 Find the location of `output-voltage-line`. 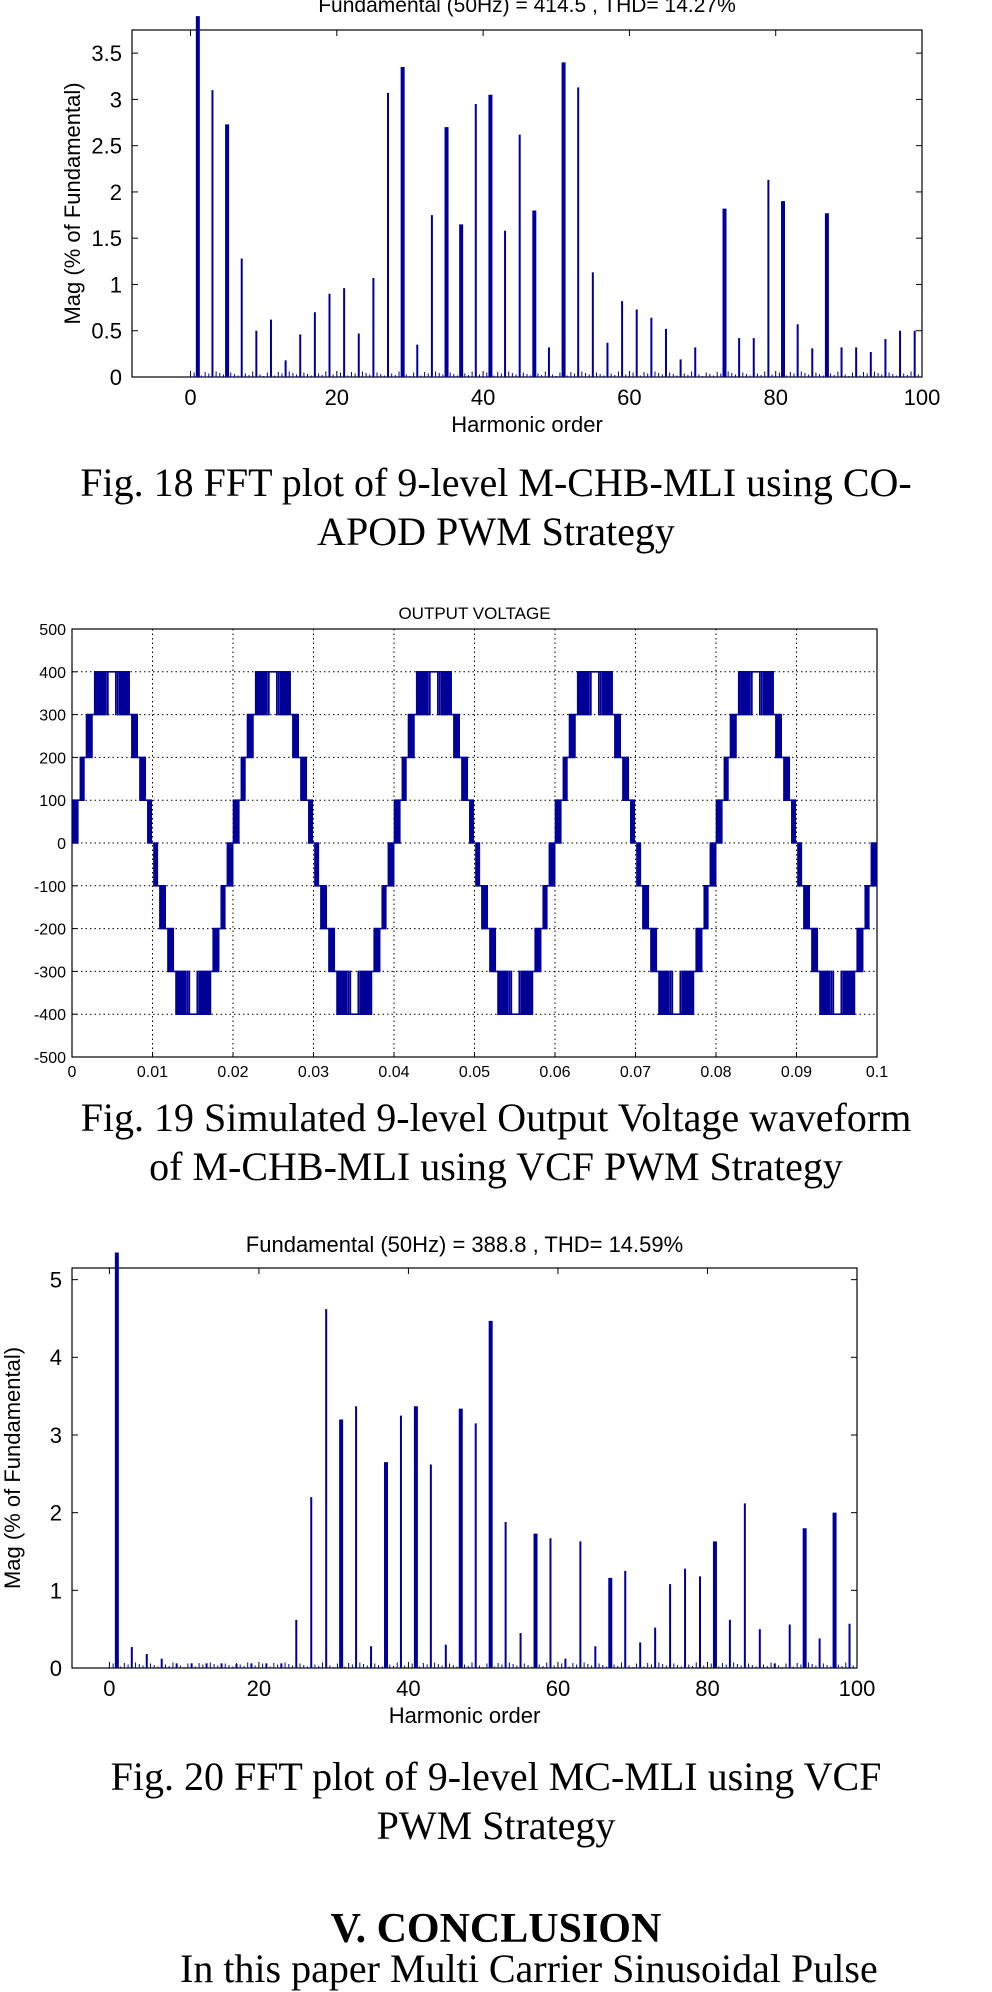

output-voltage-line is located at coordinates (474, 843).